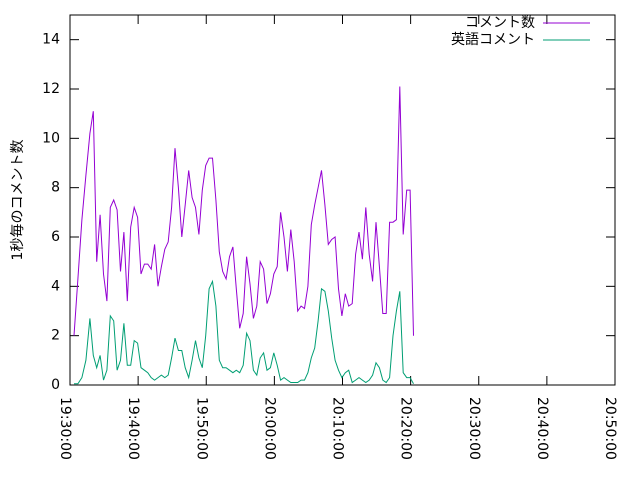  I want to click on x-tick-label: 20:30:00, so click(474, 428).